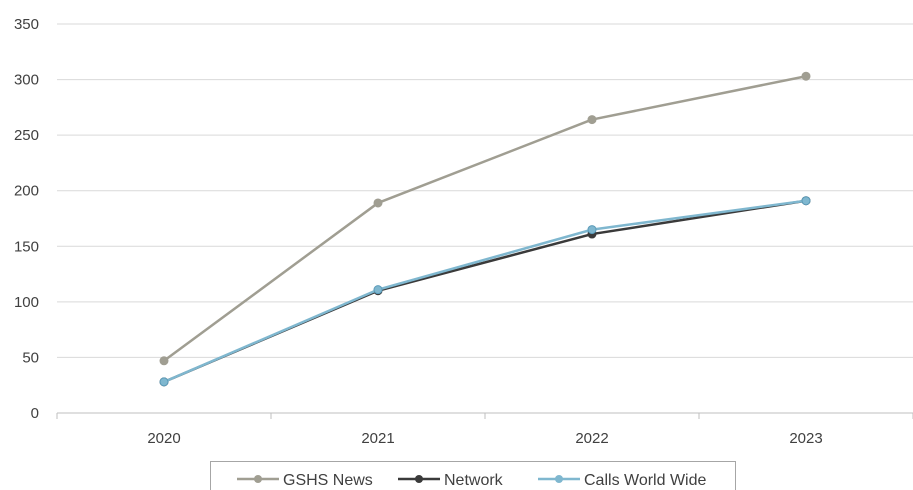 Image resolution: width=913 pixels, height=490 pixels. I want to click on y-tick-label: 150, so click(26, 246).